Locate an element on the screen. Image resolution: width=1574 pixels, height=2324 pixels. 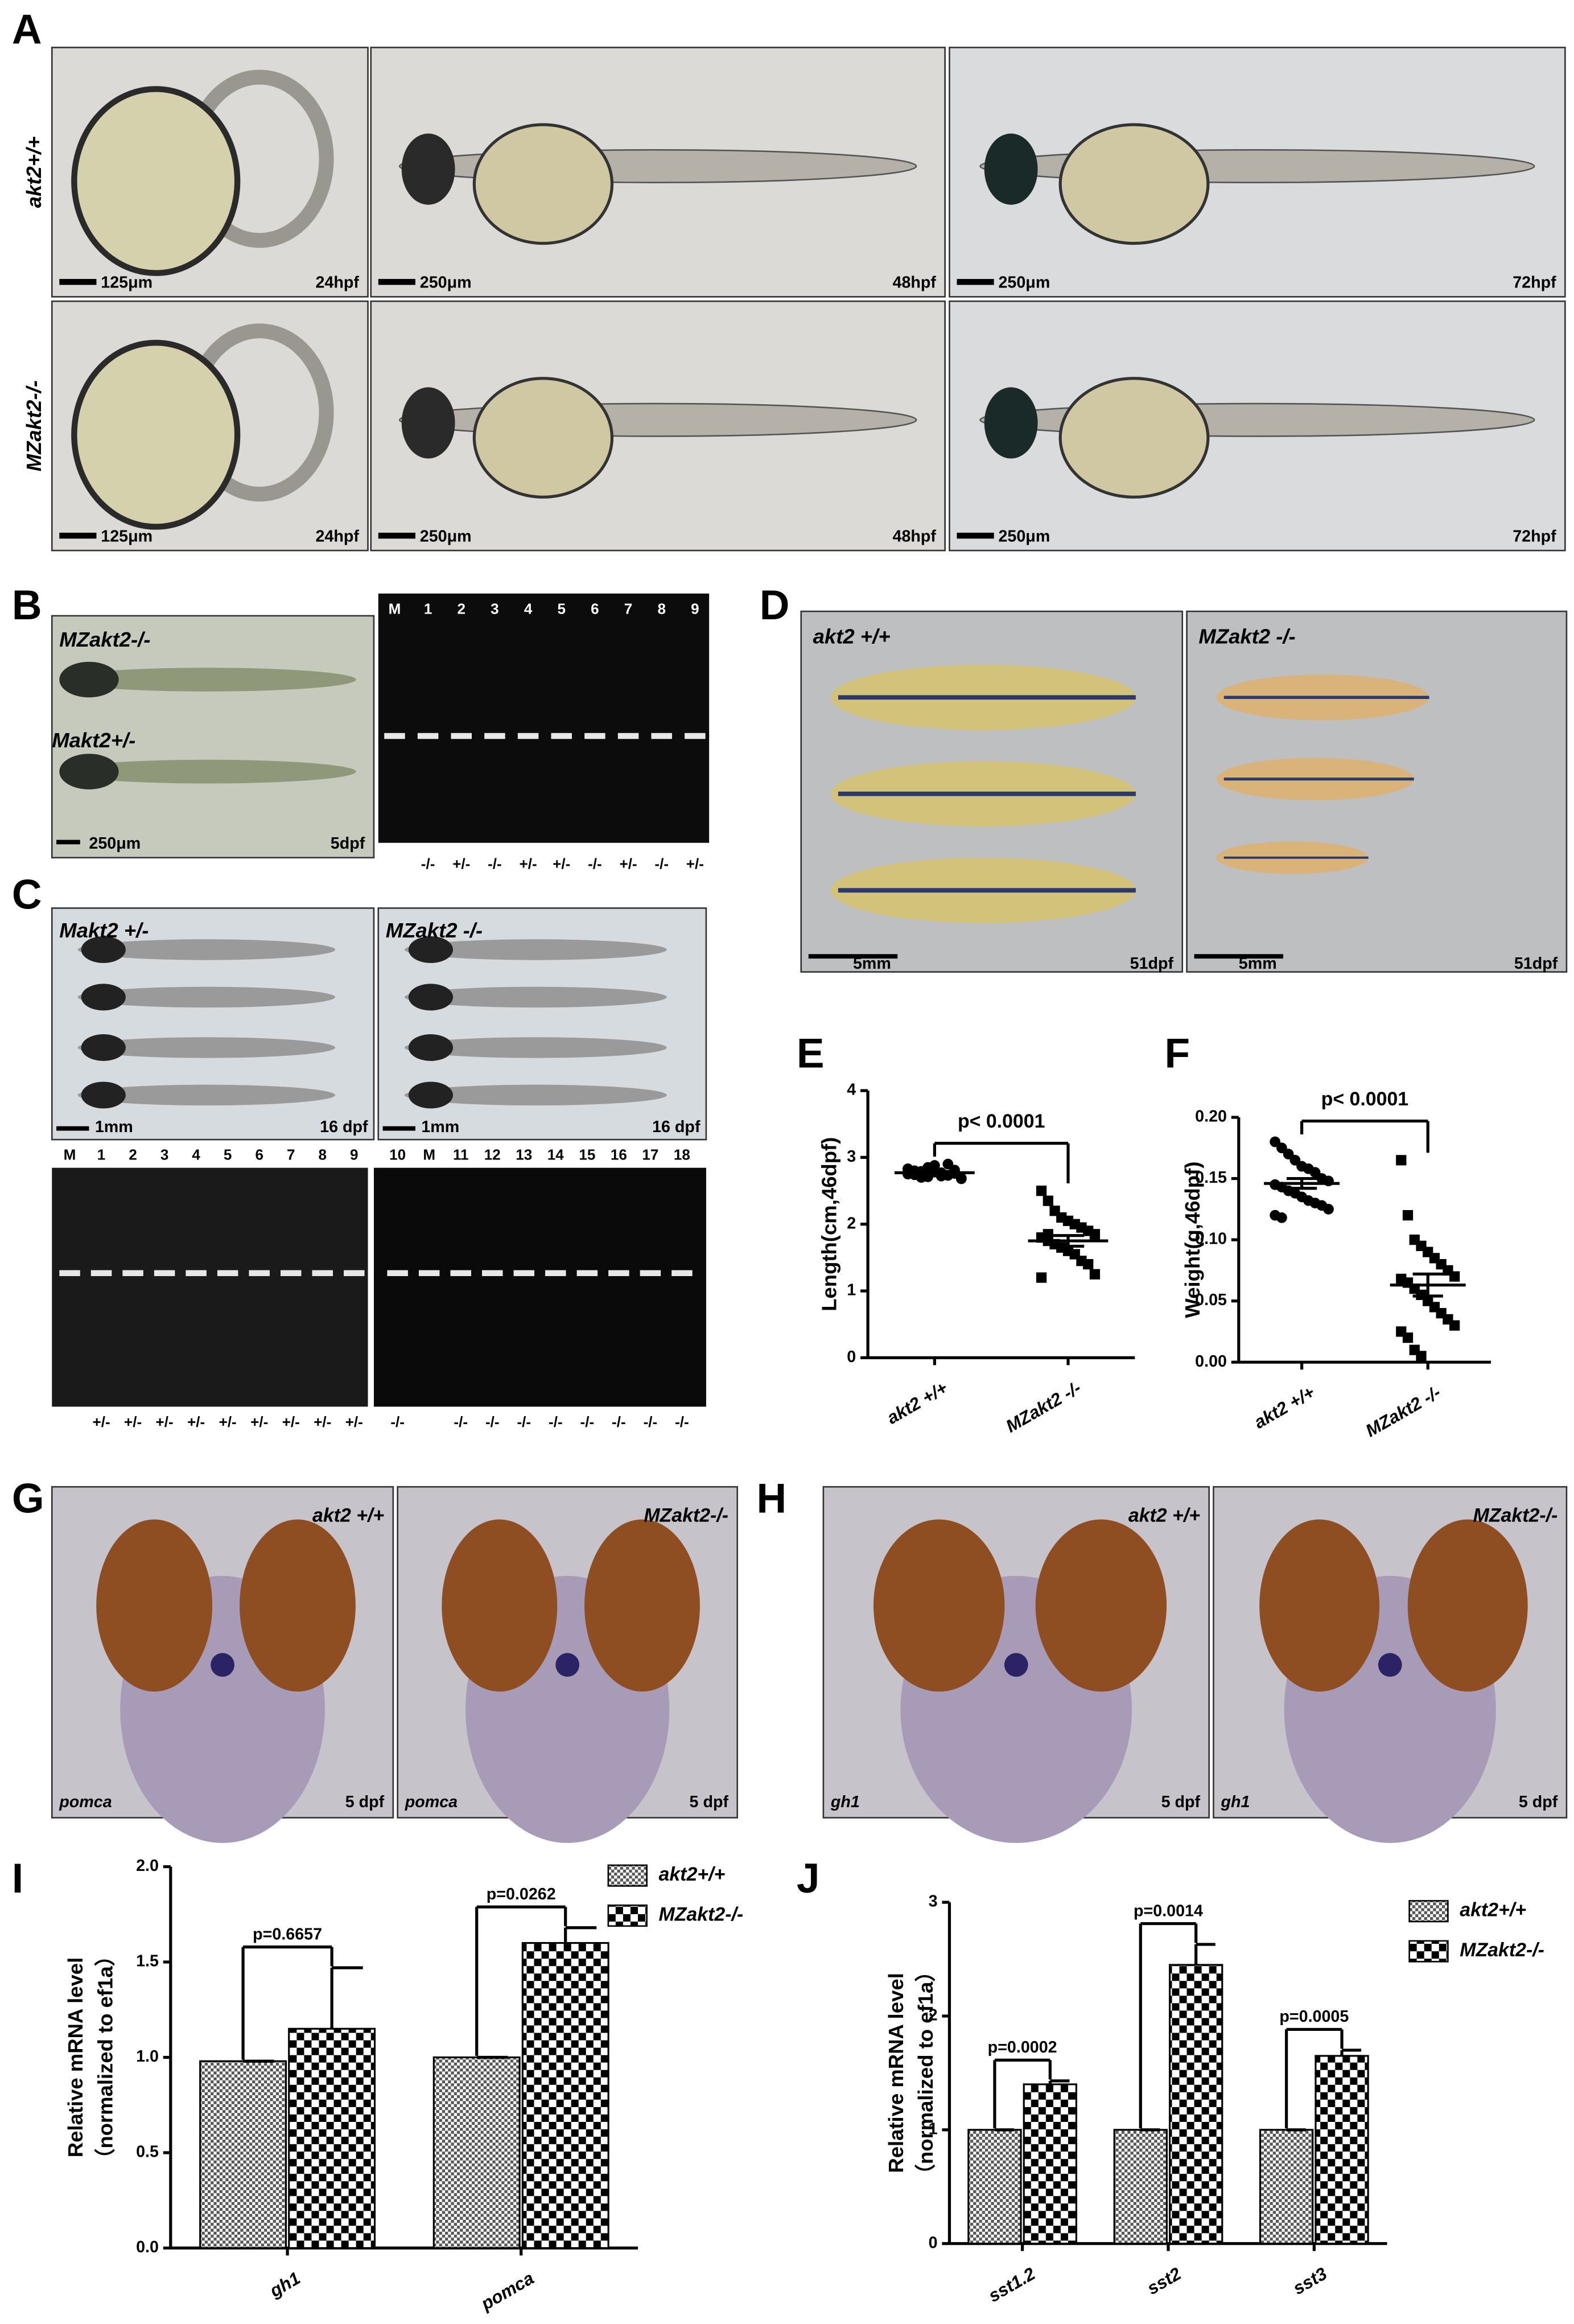
fish-label: MZakt2-/- is located at coordinates (1515, 1515).